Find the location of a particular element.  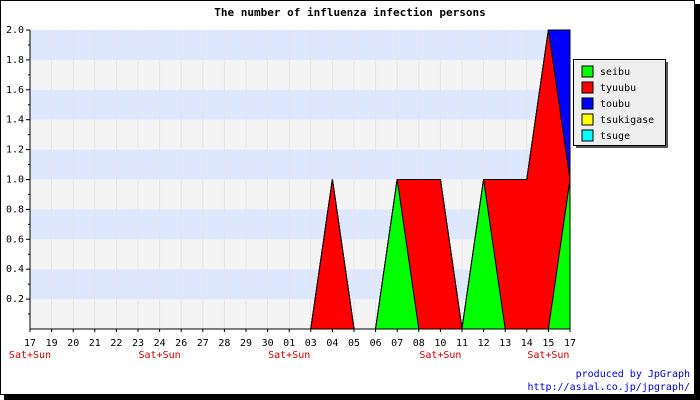

legend-swatch-tyuubu is located at coordinates (587, 87).